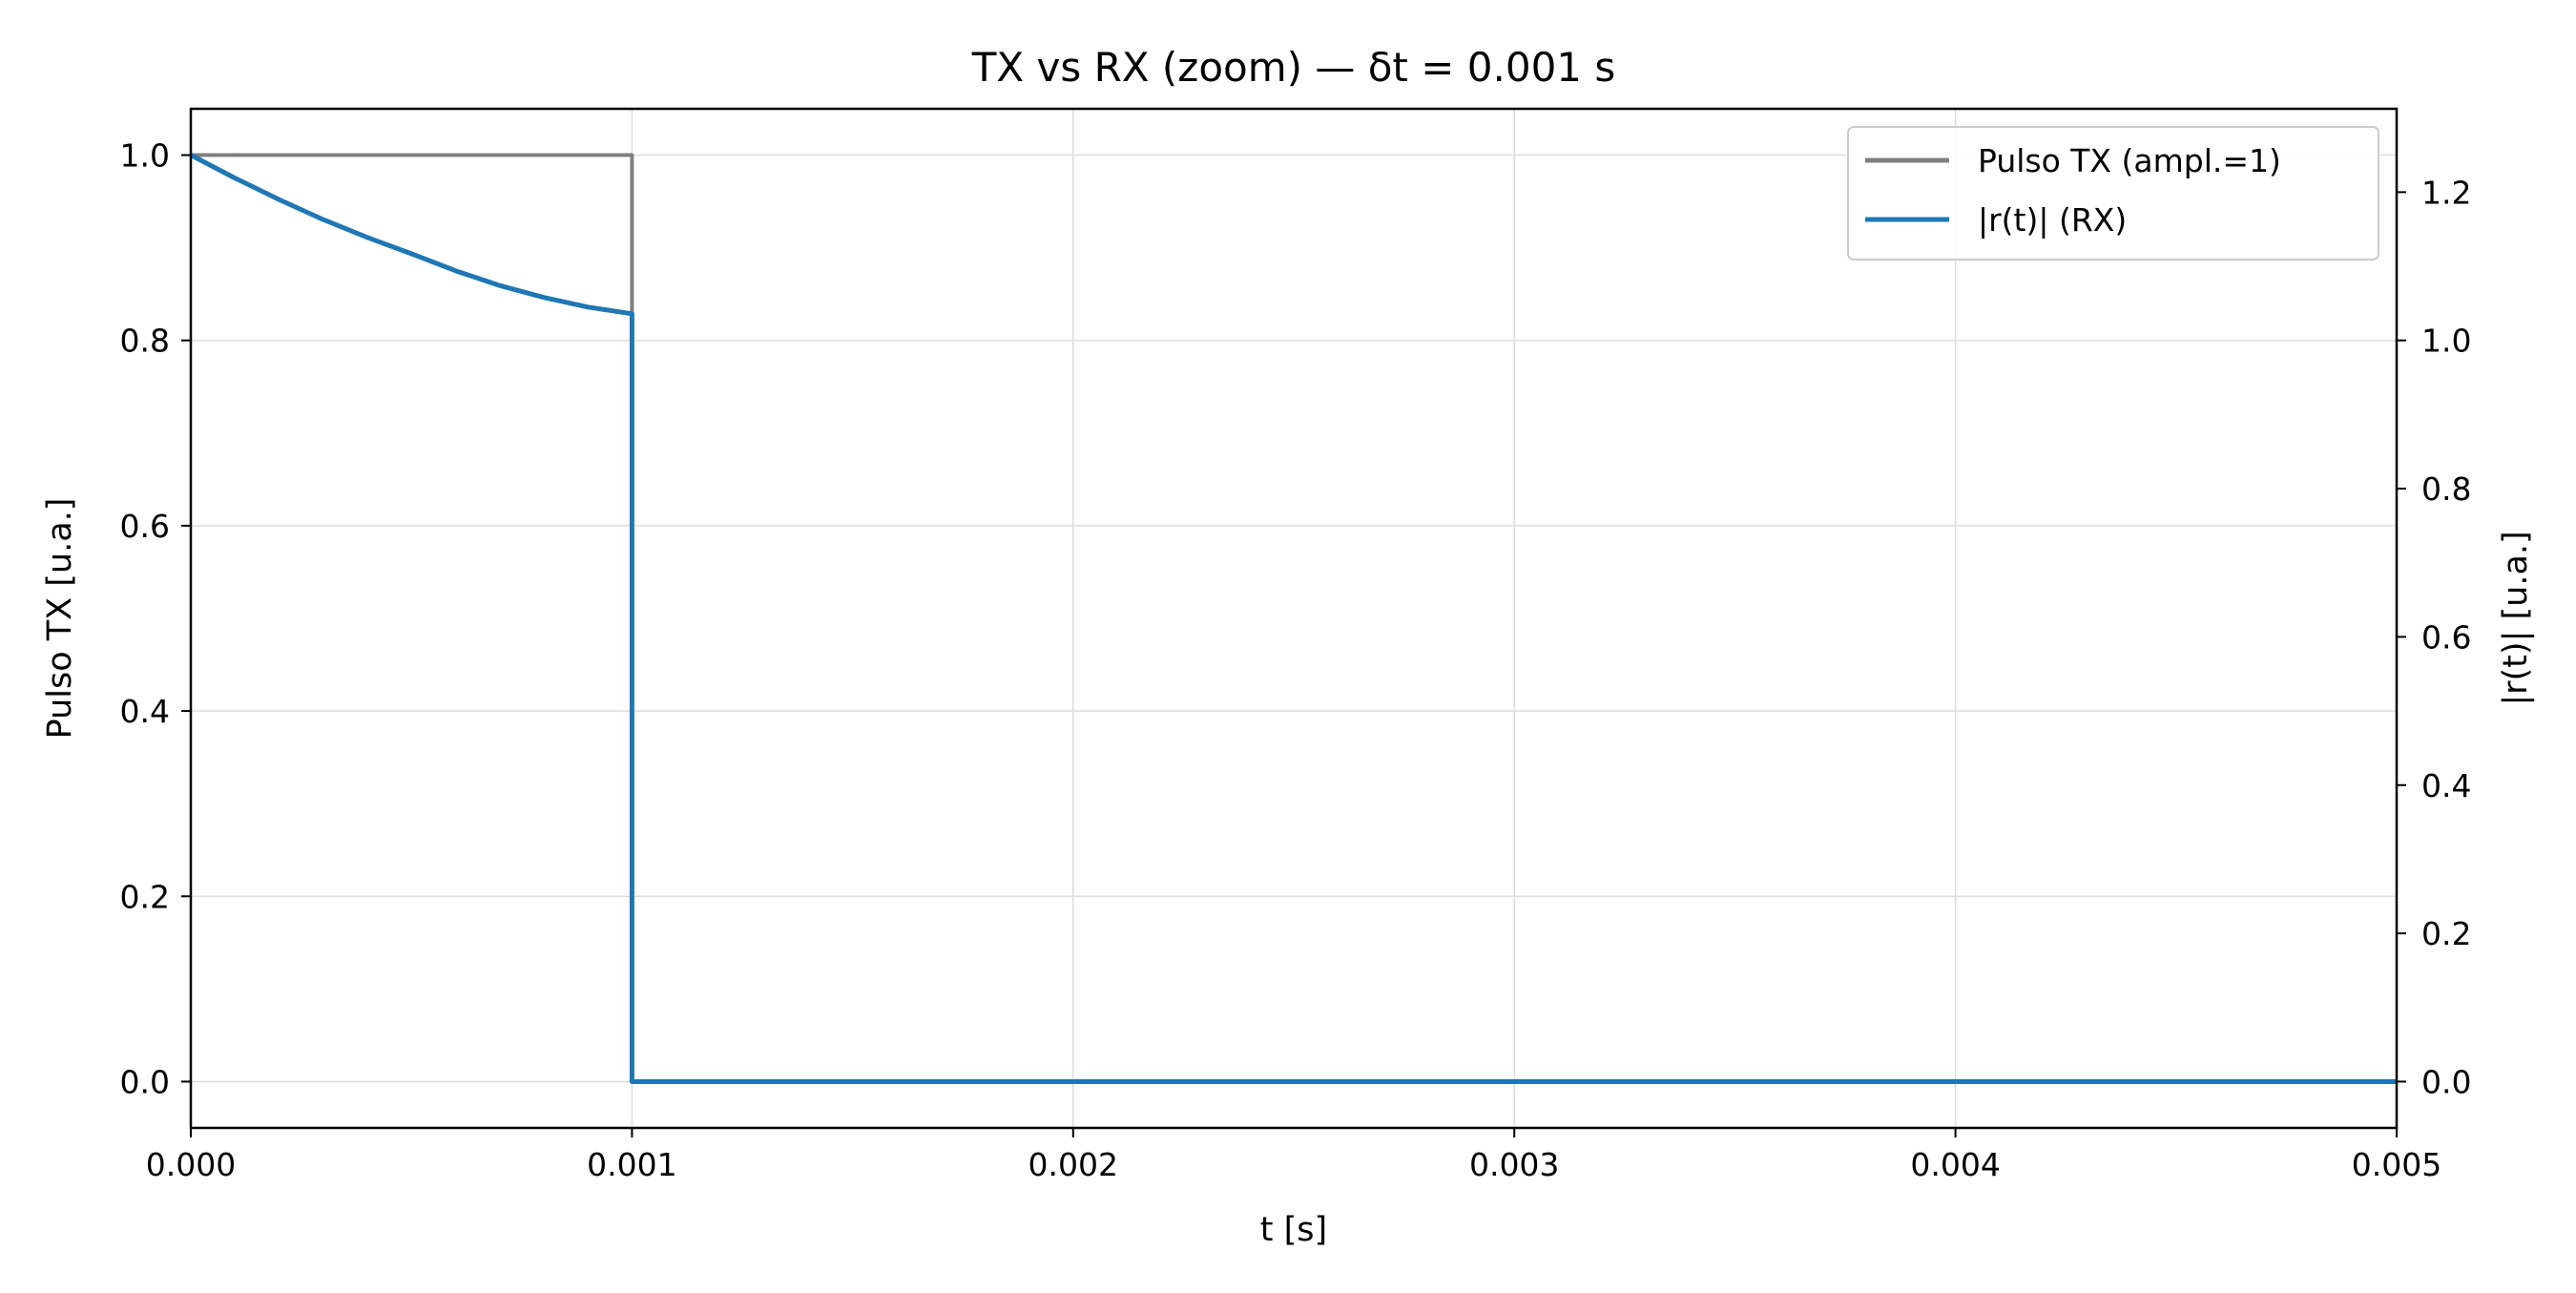  What do you see at coordinates (2446, 933) in the screenshot?
I see `y-tick-label-right: 0.2` at bounding box center [2446, 933].